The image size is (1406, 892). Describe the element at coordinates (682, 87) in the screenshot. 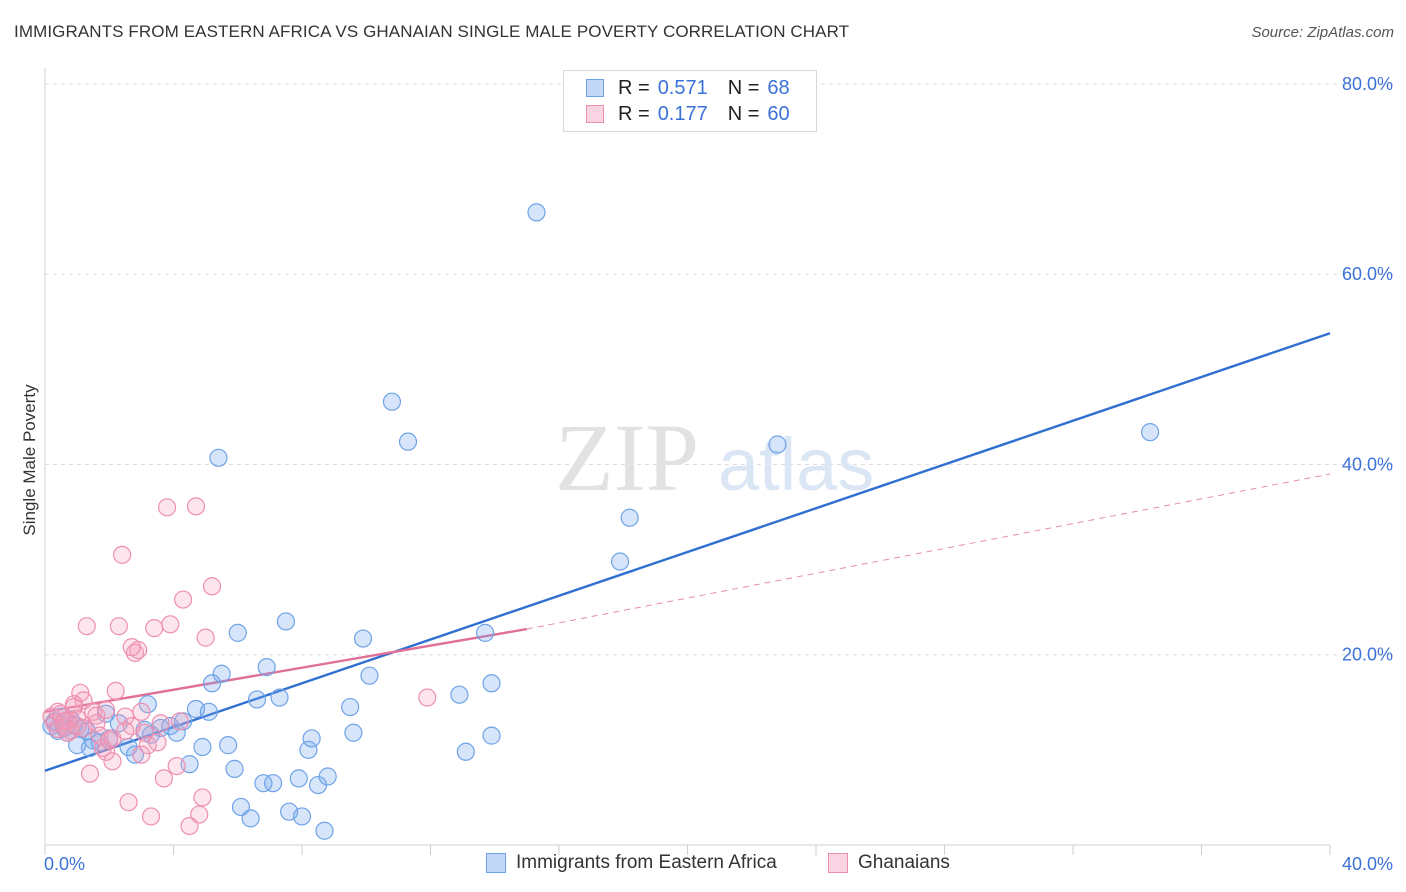

I see `r-value: 0.571` at that location.